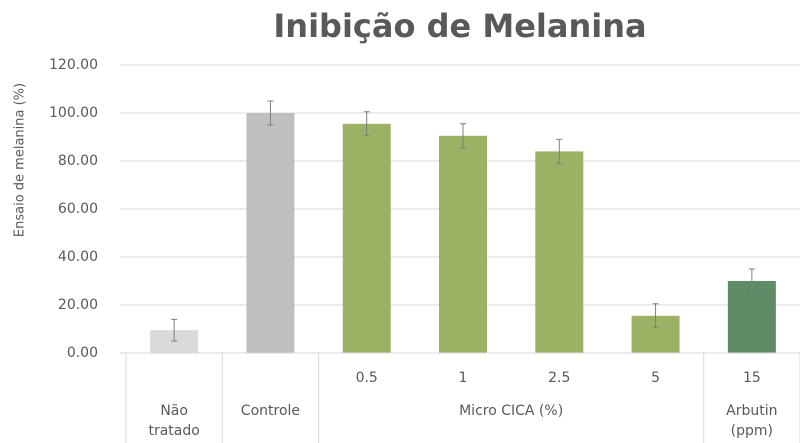 The height and width of the screenshot is (443, 800). I want to click on group-label: Não tratado, so click(174, 421).